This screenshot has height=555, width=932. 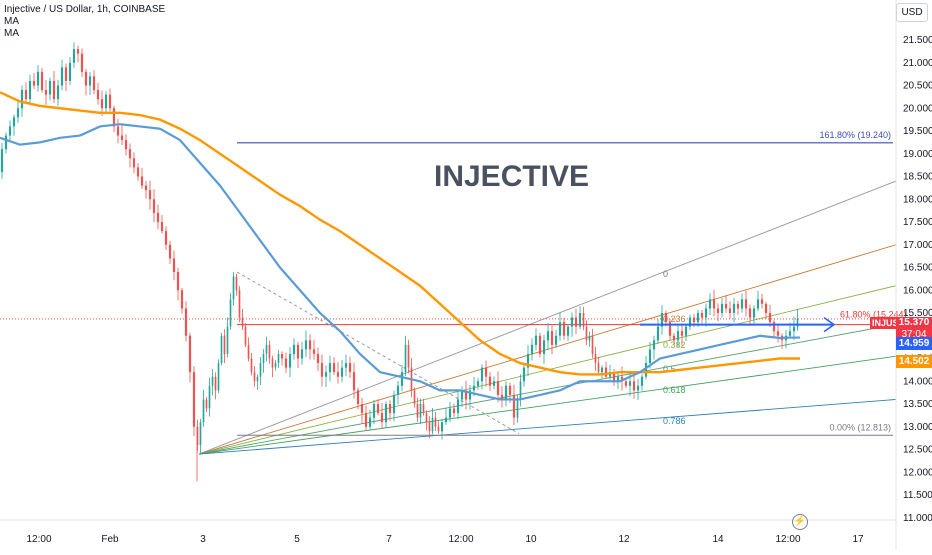 I want to click on x-tick-label: 5, so click(x=297, y=539).